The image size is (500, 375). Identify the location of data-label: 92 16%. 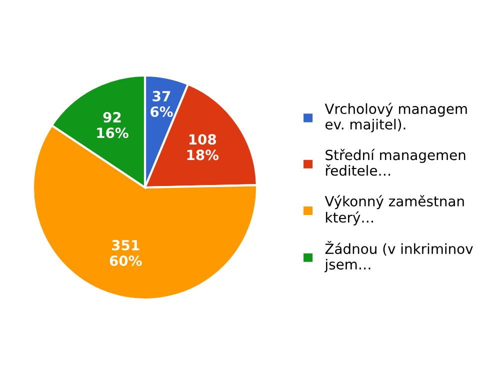
(112, 125).